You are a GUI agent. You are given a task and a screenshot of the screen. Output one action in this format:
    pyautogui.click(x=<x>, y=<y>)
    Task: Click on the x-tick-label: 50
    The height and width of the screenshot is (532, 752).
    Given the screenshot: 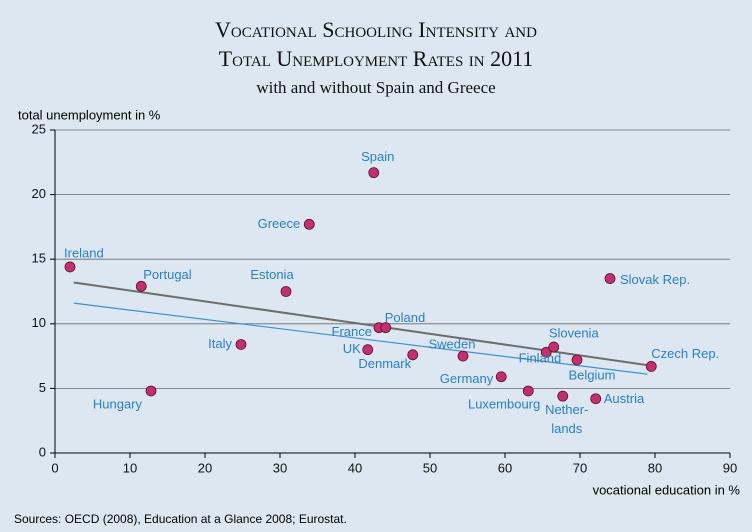 What is the action you would take?
    pyautogui.click(x=430, y=467)
    